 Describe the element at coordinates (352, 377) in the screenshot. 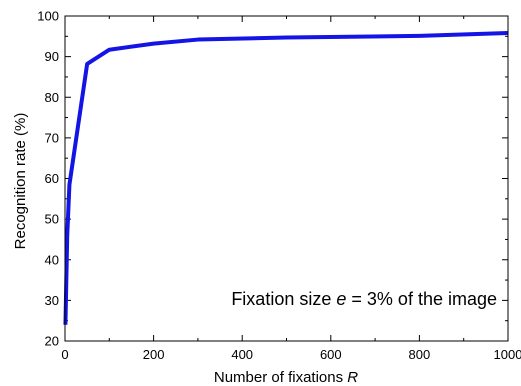

I see `x-axis-label-variable: R` at that location.